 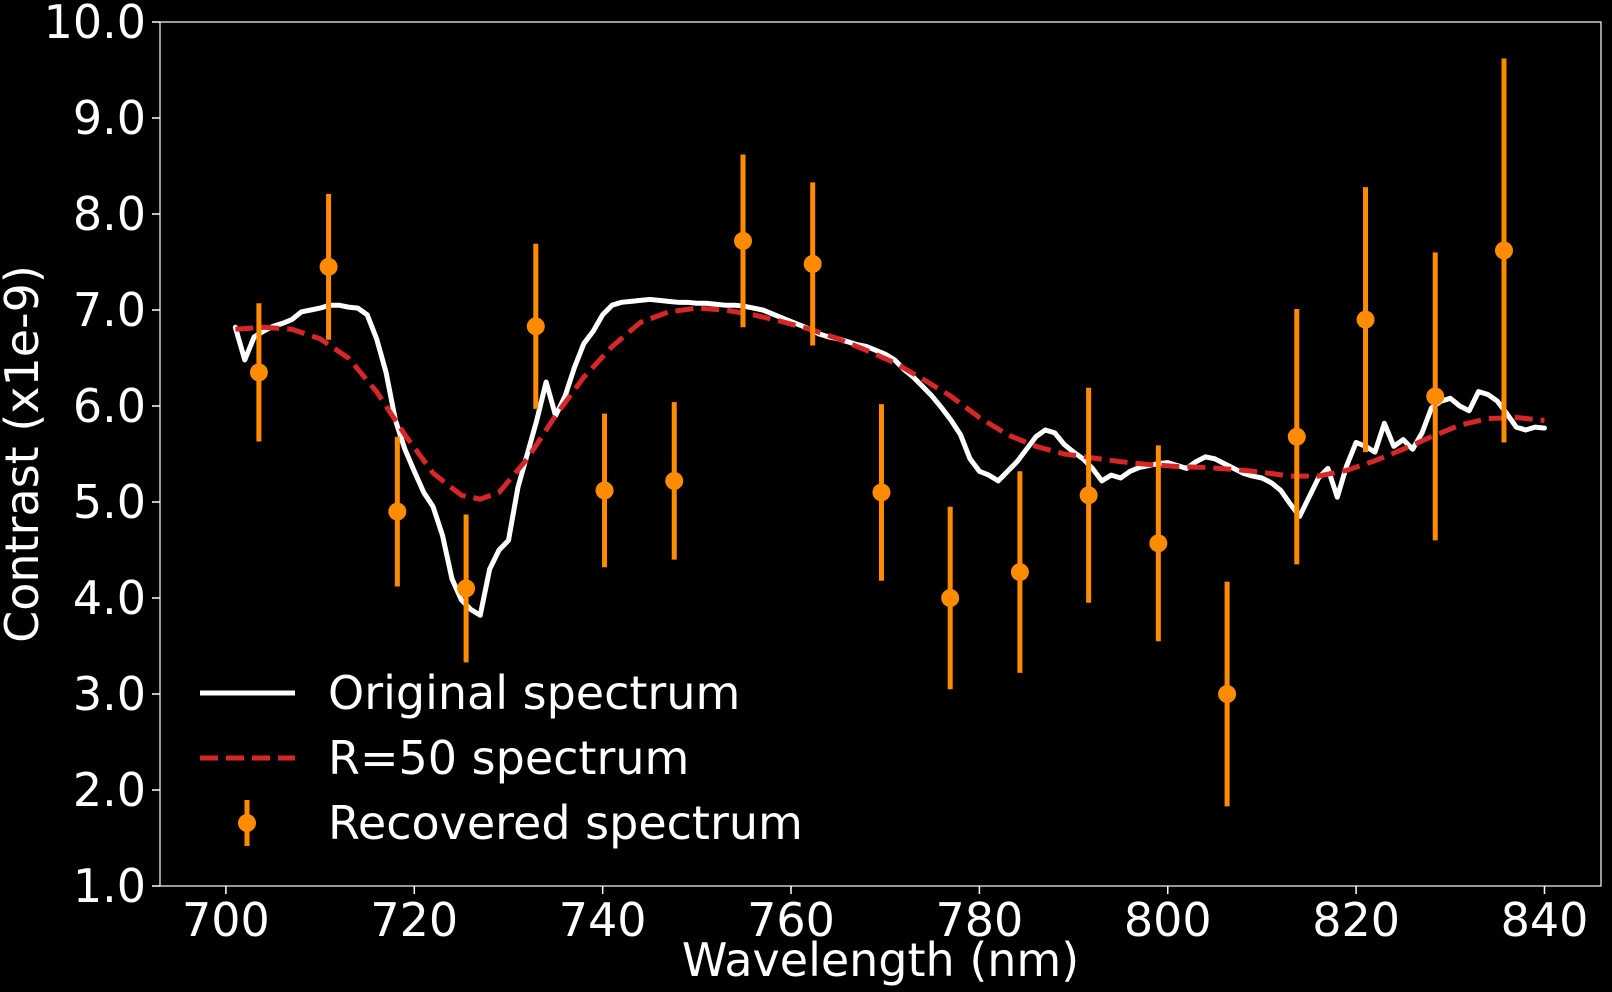 I want to click on y-tick-label: 7.0, so click(x=109, y=310).